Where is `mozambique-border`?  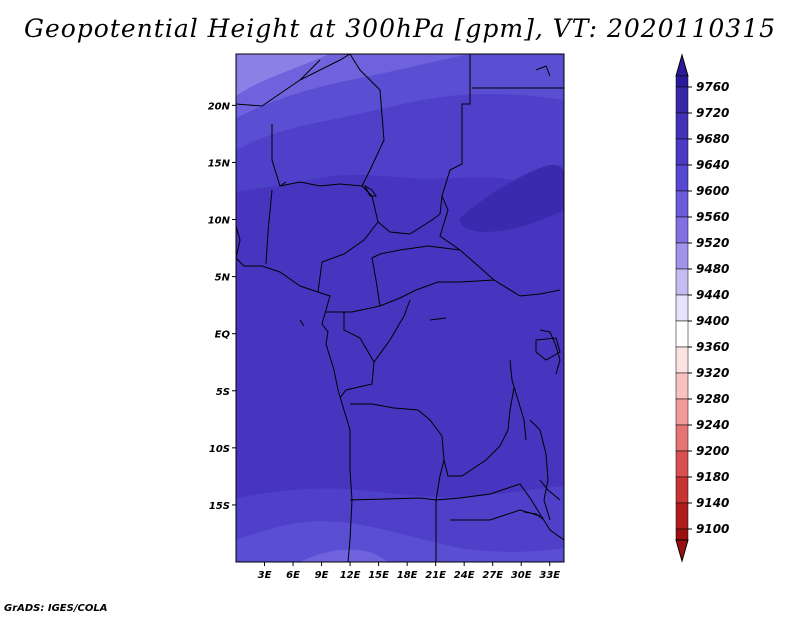 mozambique-border is located at coordinates (546, 510).